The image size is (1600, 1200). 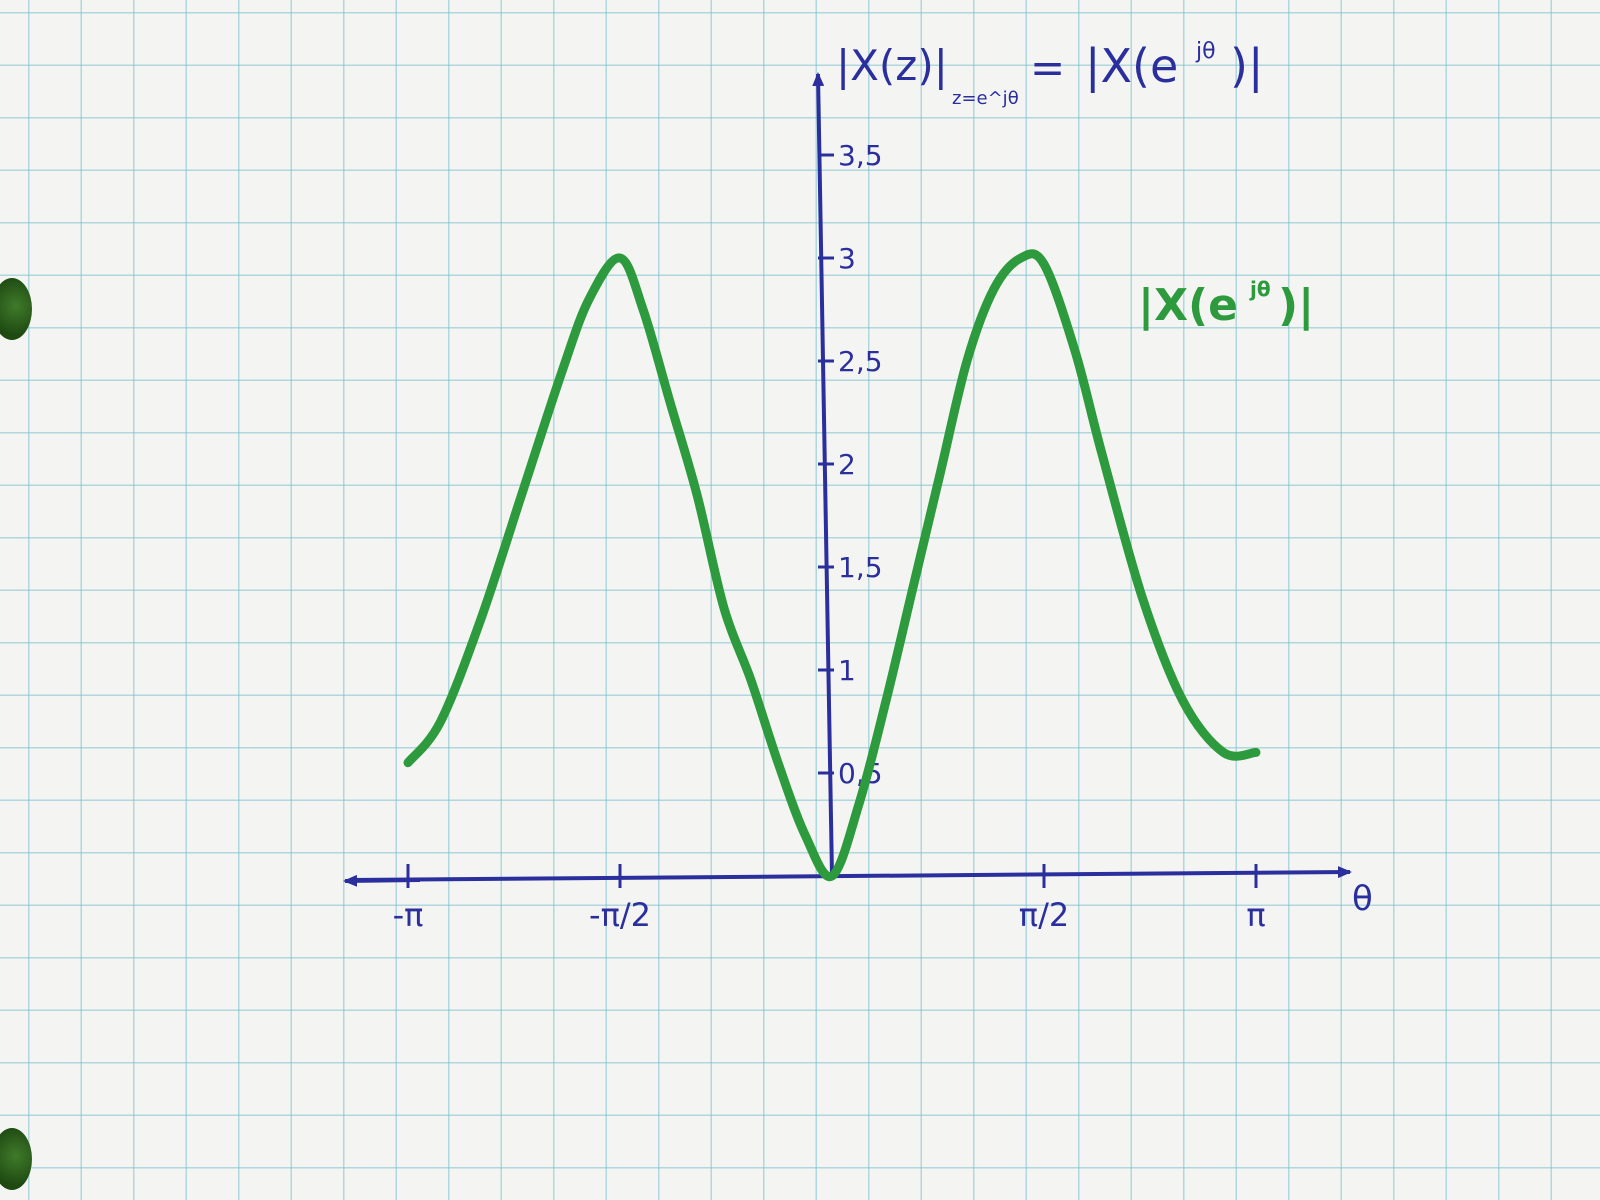 What do you see at coordinates (1362, 899) in the screenshot?
I see `x-axis-label: θ` at bounding box center [1362, 899].